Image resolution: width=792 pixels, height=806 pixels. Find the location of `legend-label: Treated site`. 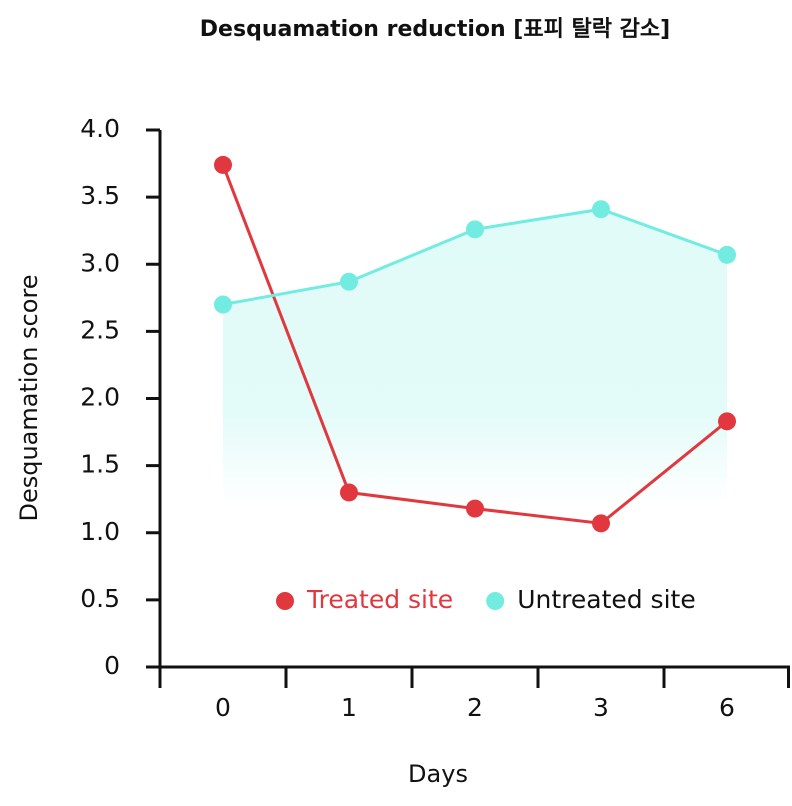

legend-label: Treated site is located at coordinates (379, 599).